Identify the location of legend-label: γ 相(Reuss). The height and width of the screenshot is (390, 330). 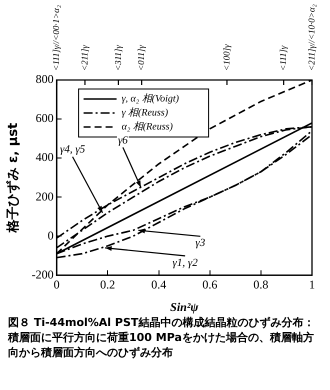
(145, 112).